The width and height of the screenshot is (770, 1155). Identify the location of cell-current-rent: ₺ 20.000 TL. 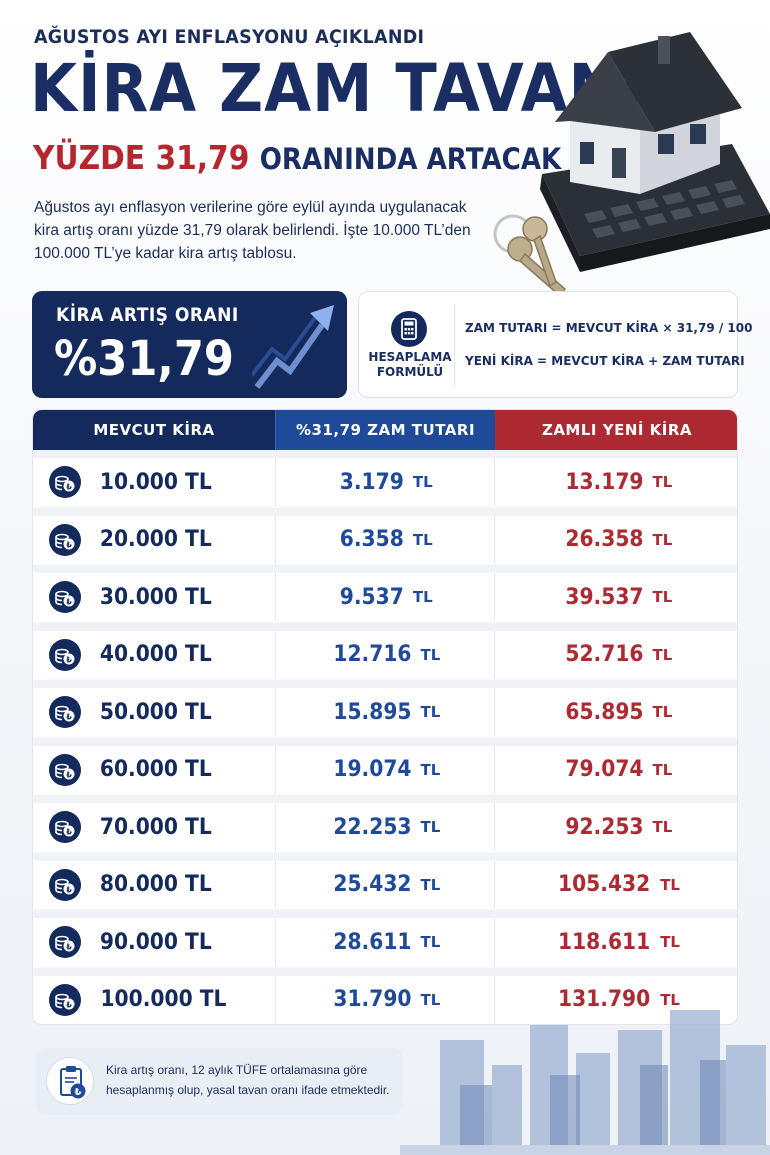
(154, 540).